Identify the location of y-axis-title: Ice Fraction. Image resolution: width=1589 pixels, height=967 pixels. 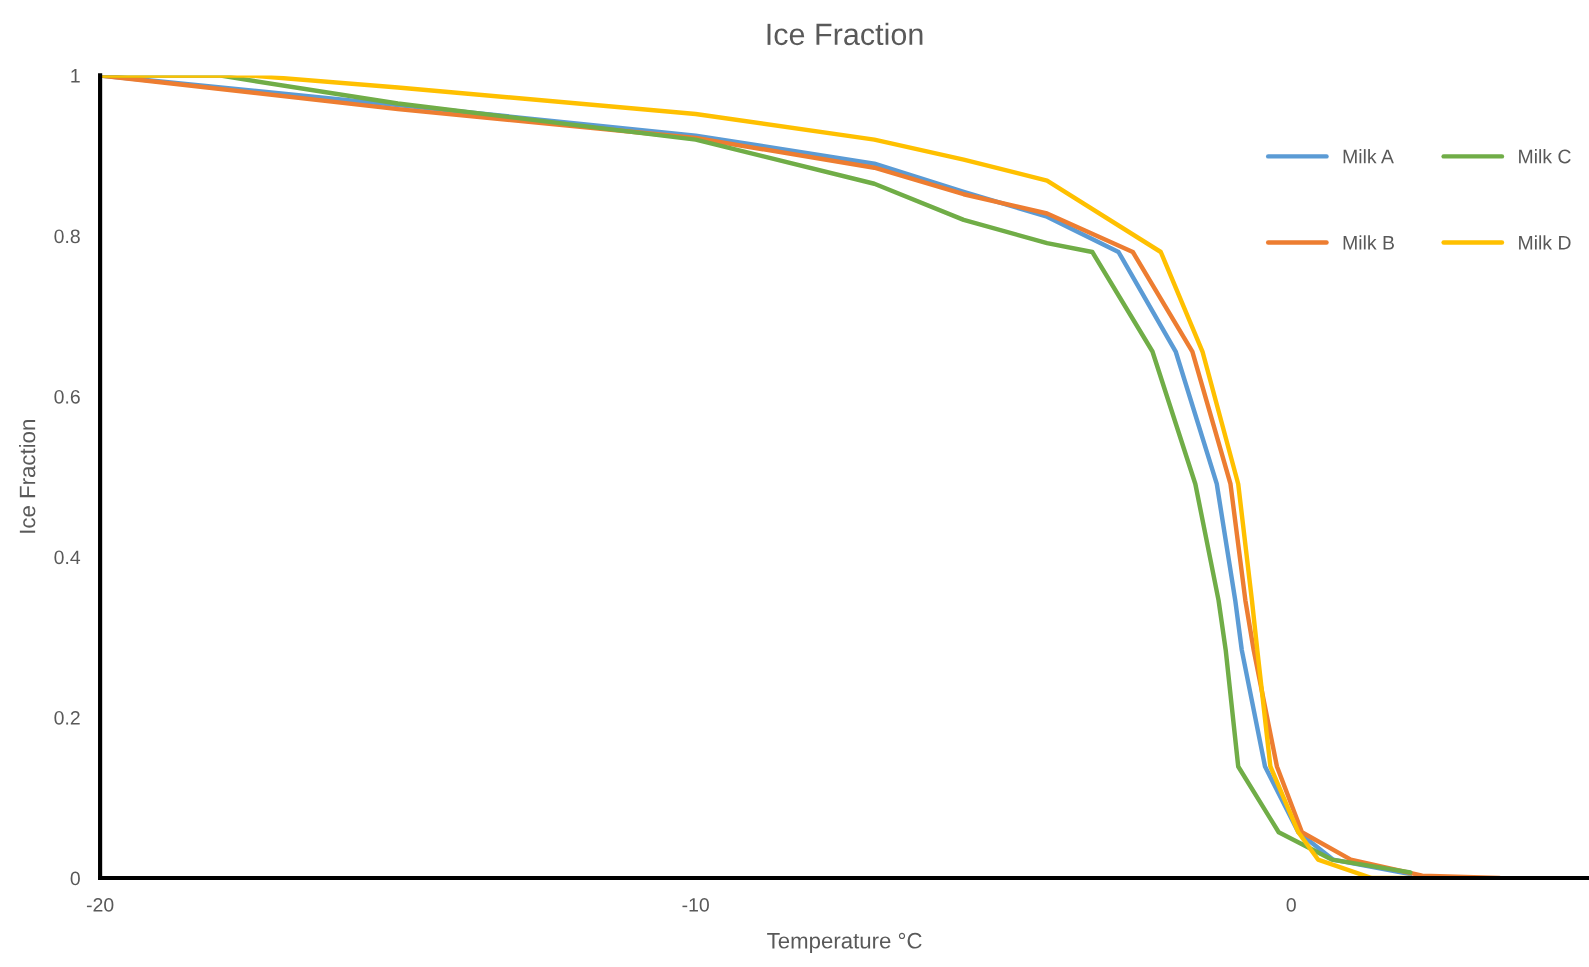
(27, 476).